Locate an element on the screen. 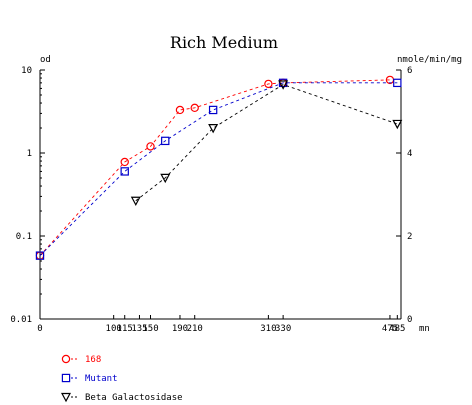  right-y-tick-label: 0 is located at coordinates (409, 320).